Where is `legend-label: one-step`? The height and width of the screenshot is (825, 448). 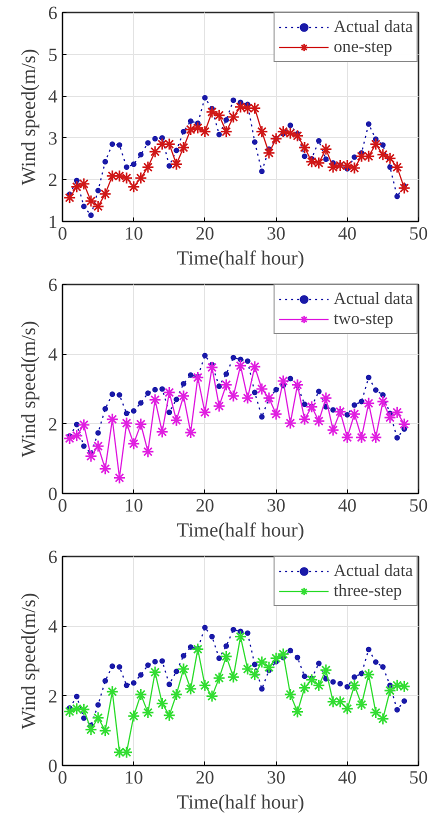 legend-label: one-step is located at coordinates (363, 47).